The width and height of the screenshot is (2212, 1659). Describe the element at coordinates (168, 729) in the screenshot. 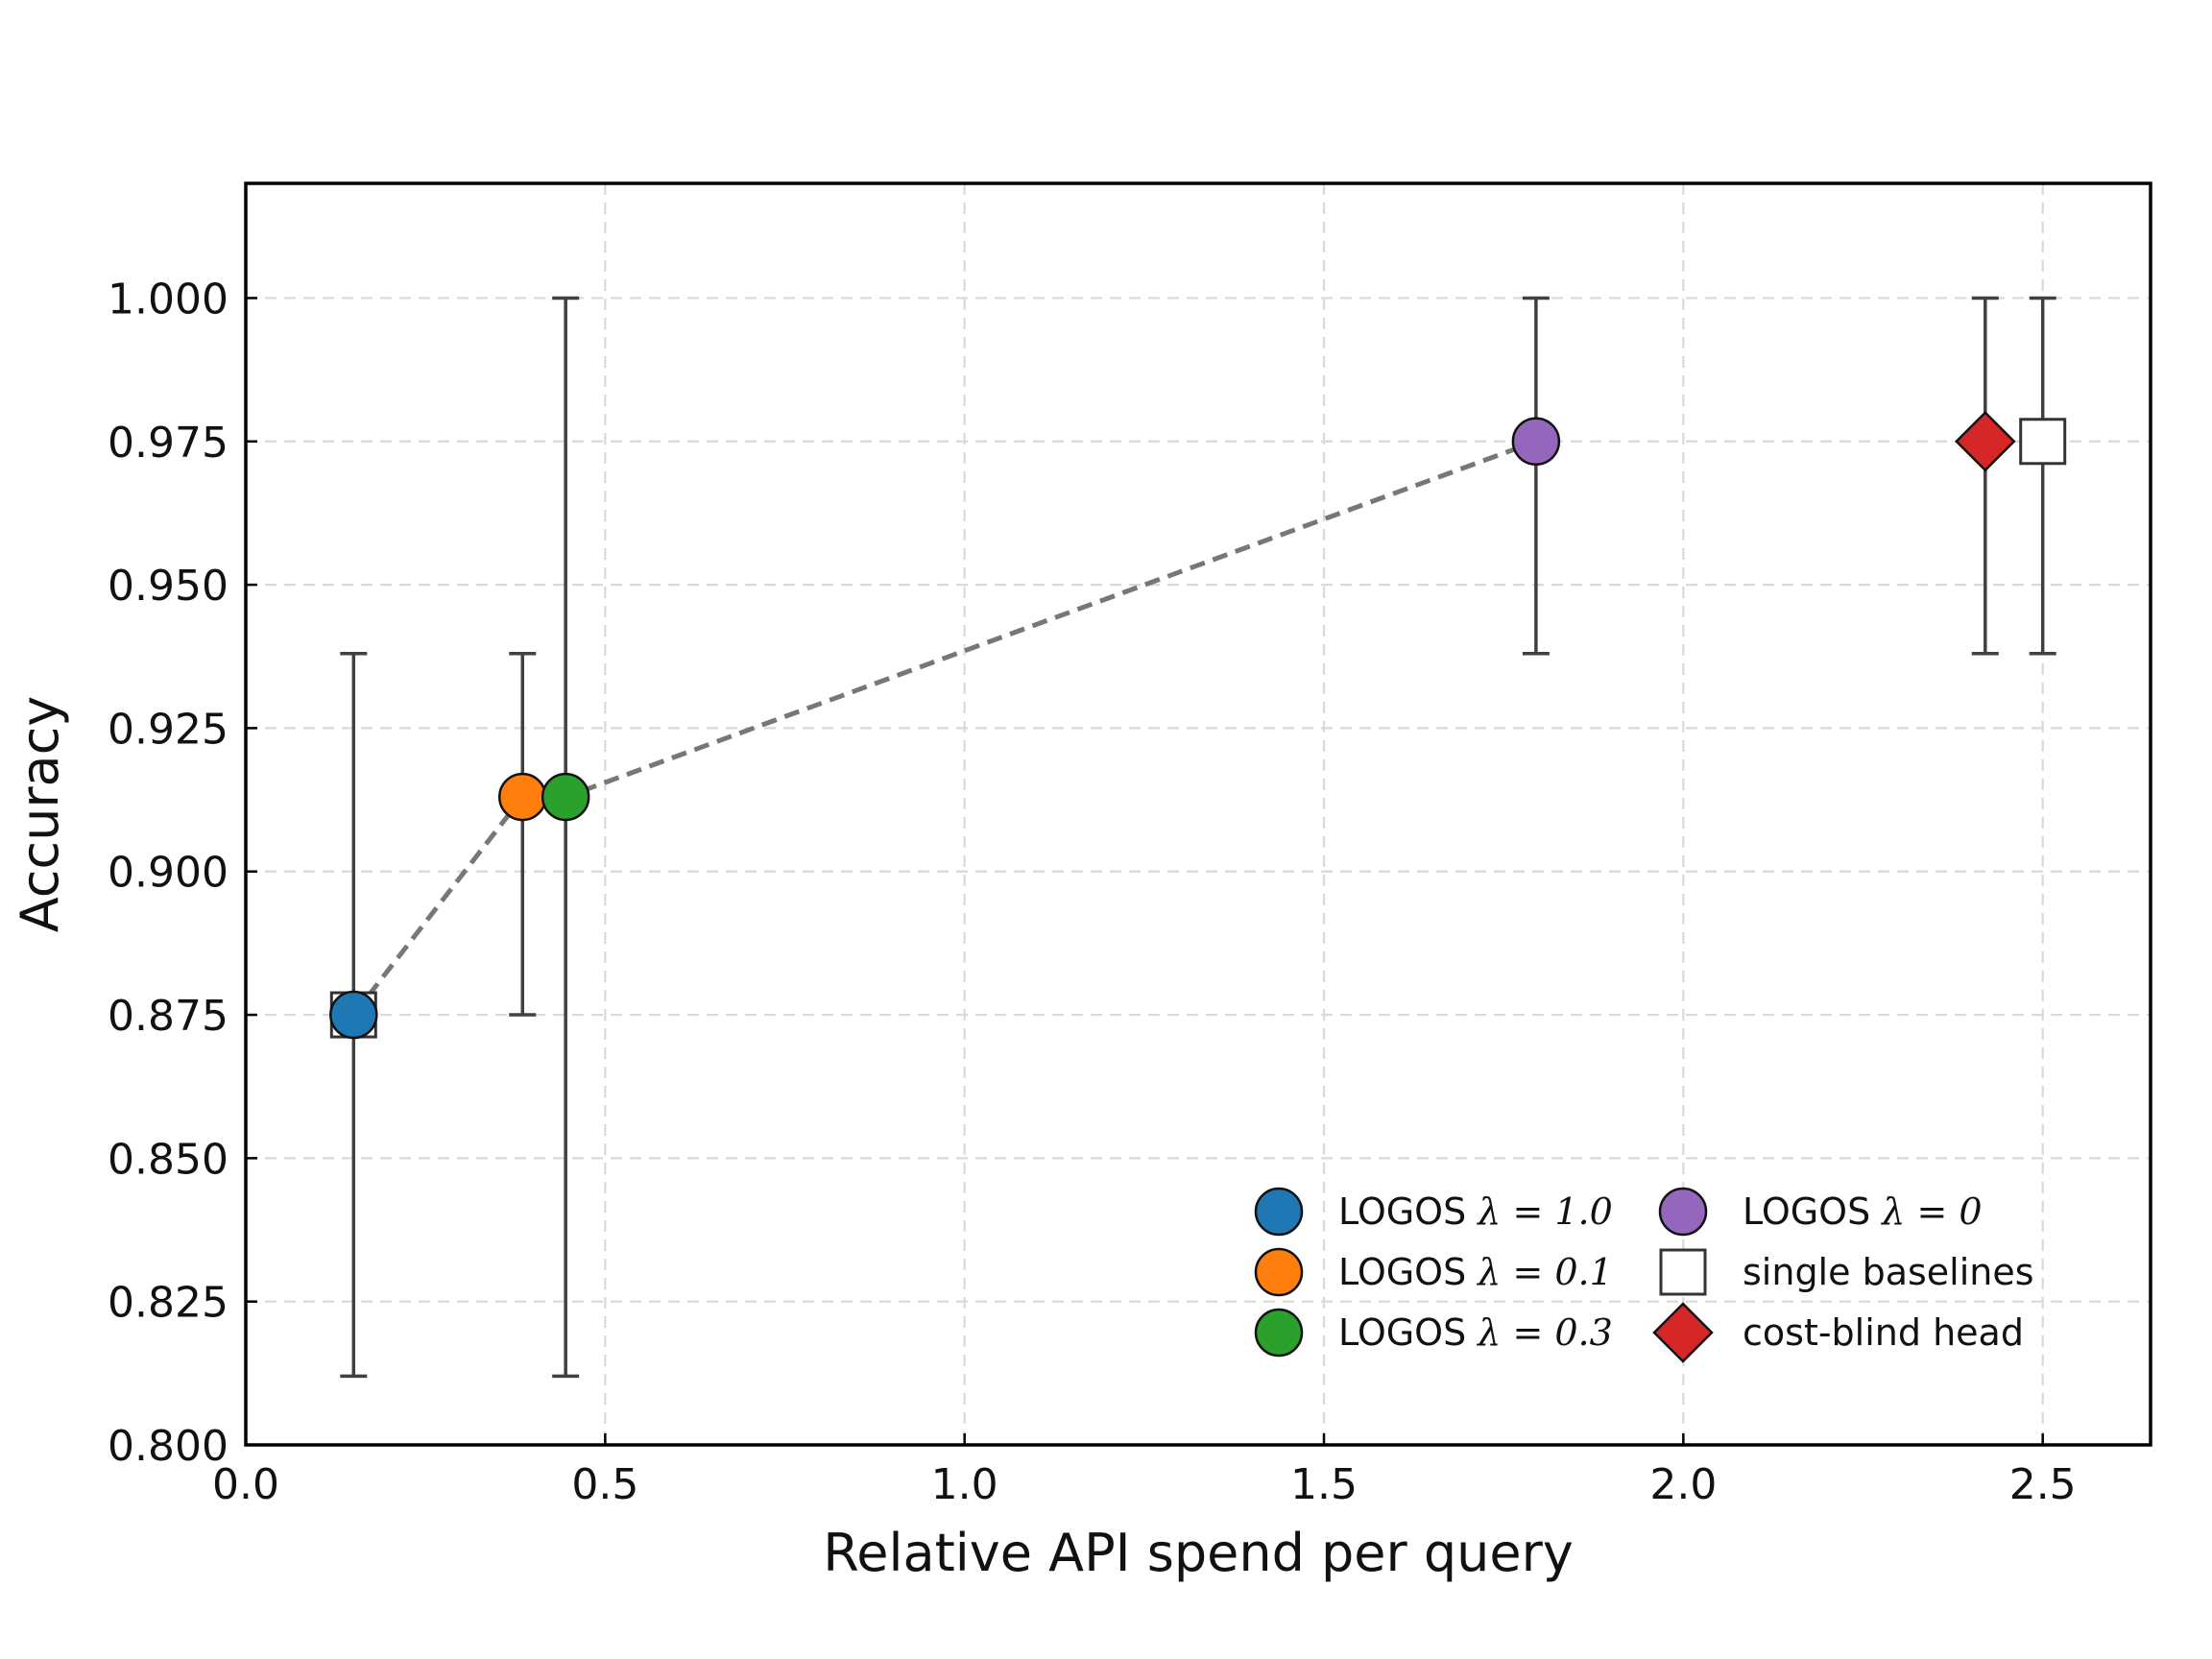

I see `y-tick-label: 0.925` at that location.